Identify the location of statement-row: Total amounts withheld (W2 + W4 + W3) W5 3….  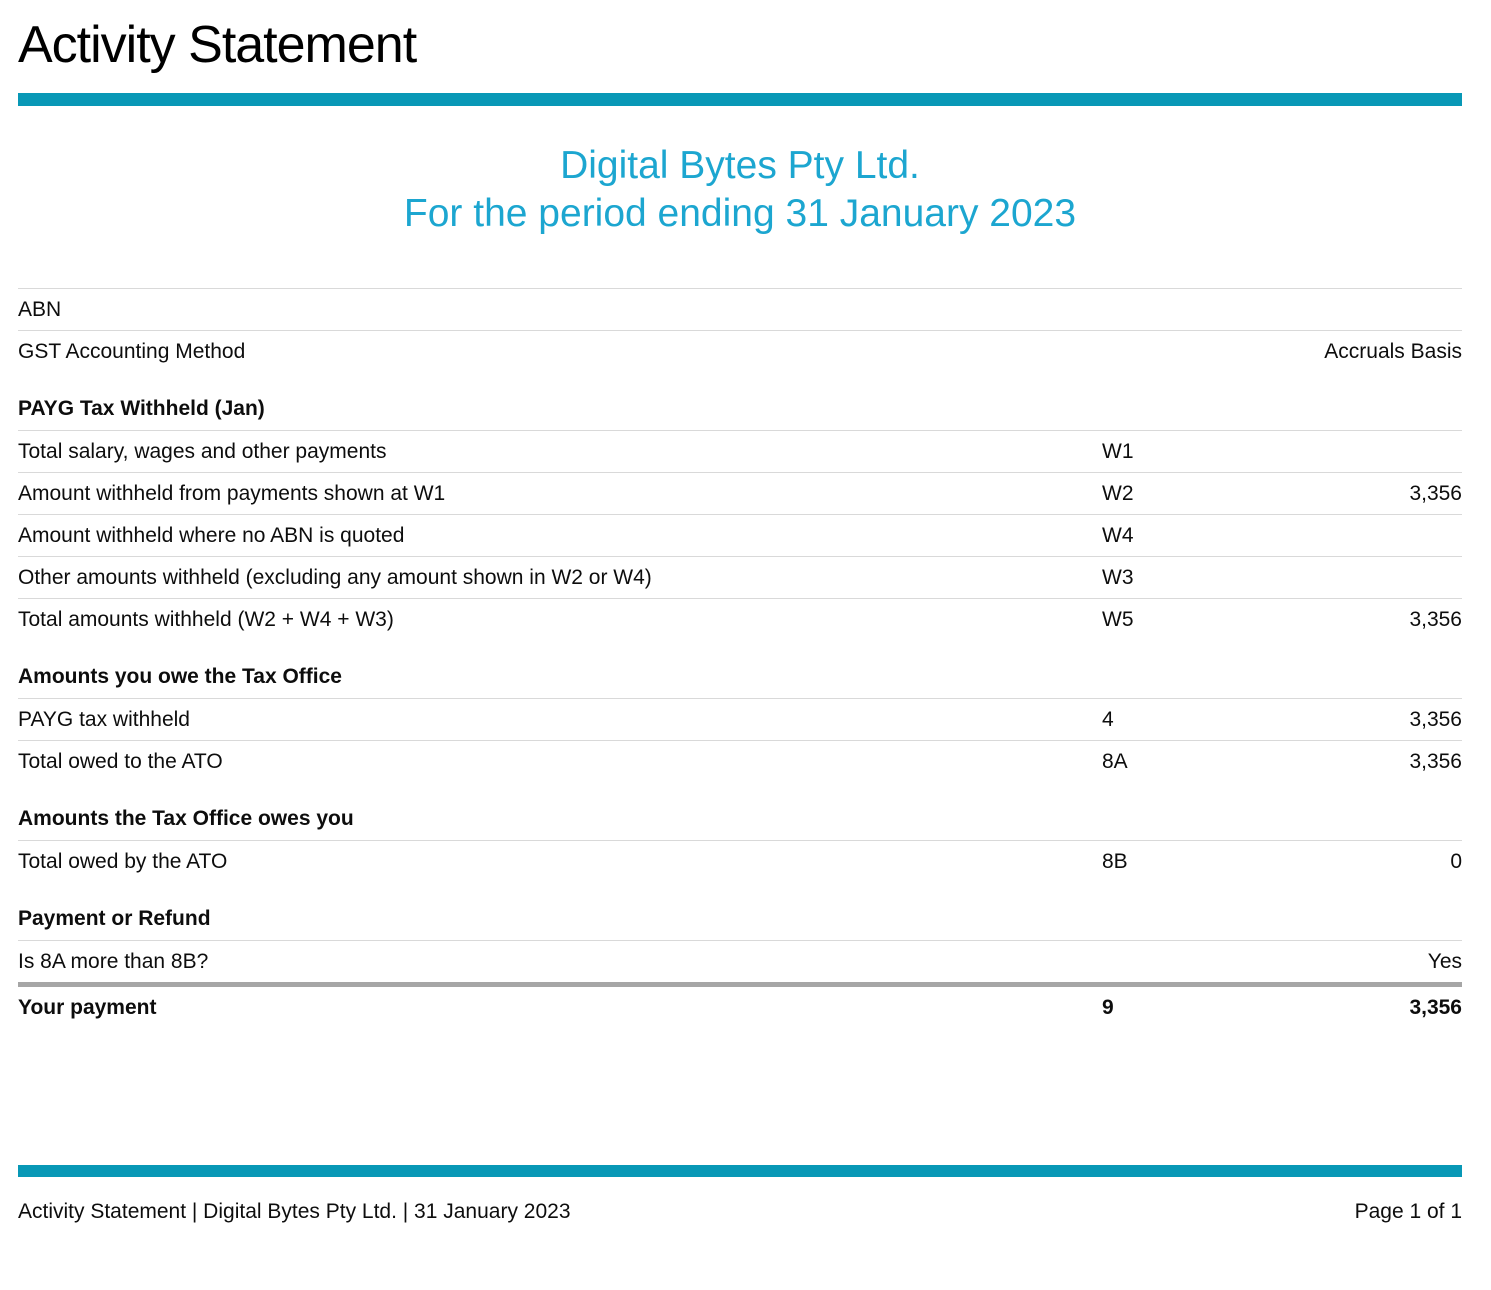
(740, 619).